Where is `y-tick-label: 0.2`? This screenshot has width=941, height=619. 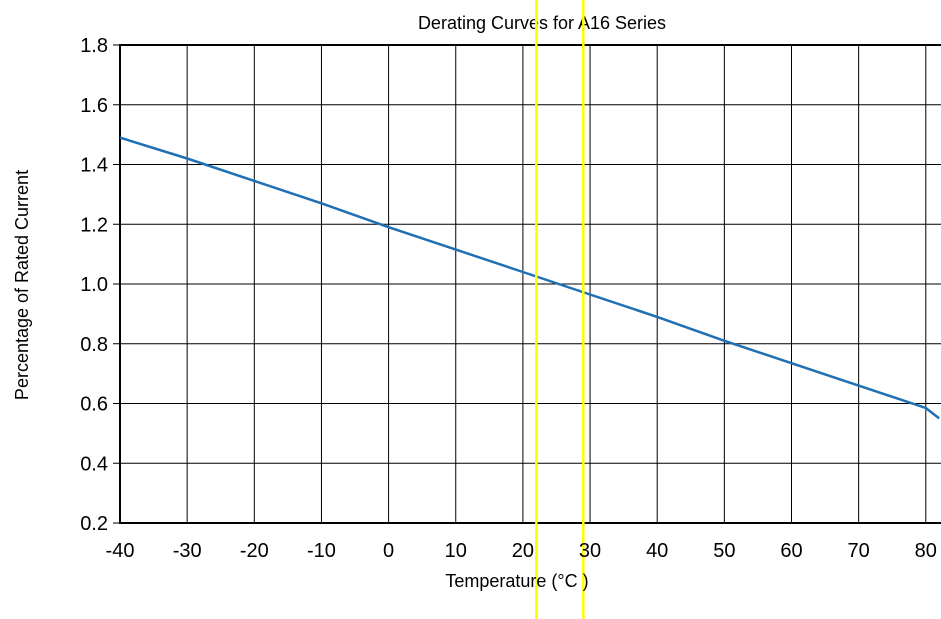 y-tick-label: 0.2 is located at coordinates (94, 524).